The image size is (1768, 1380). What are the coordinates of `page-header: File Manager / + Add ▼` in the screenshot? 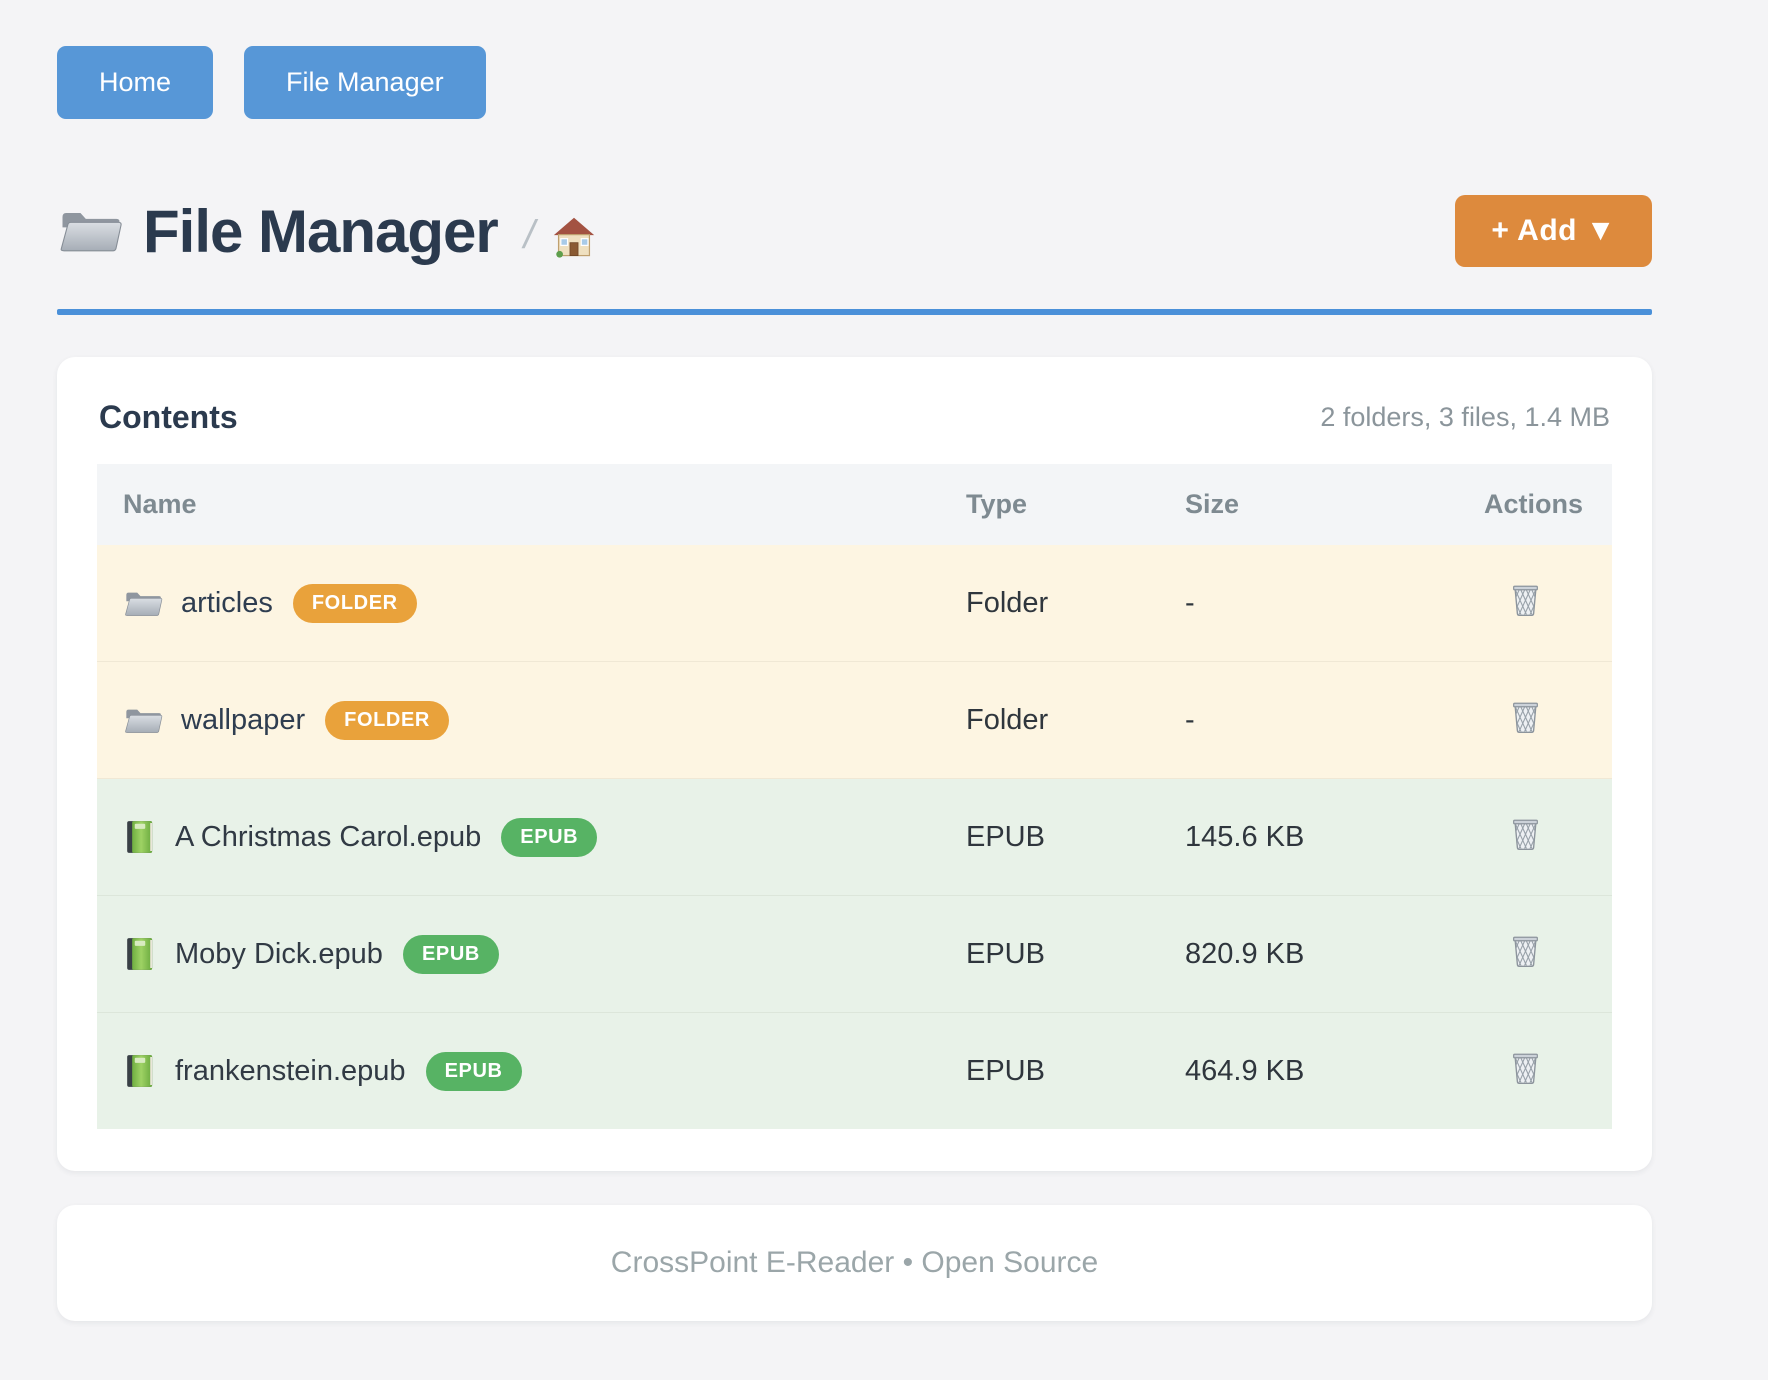 It's located at (854, 231).